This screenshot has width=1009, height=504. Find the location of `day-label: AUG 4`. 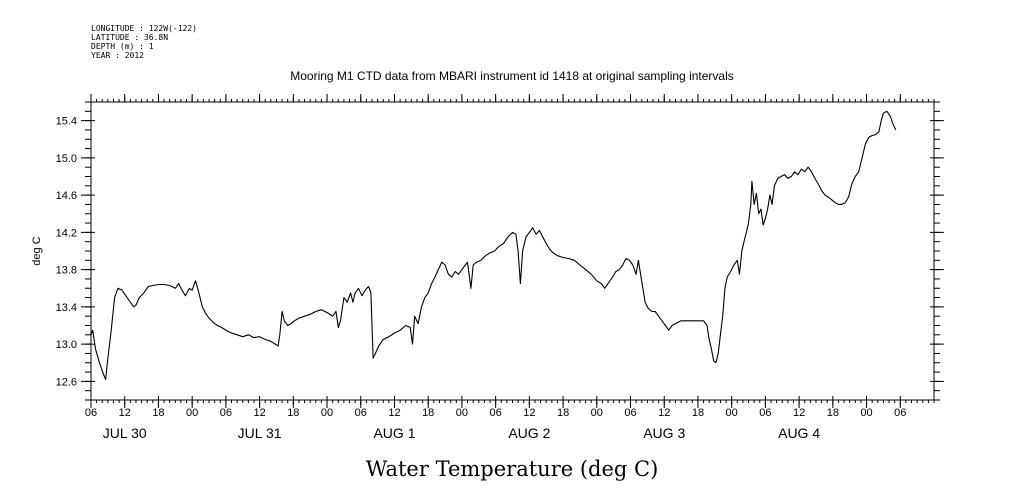

day-label: AUG 4 is located at coordinates (799, 433).